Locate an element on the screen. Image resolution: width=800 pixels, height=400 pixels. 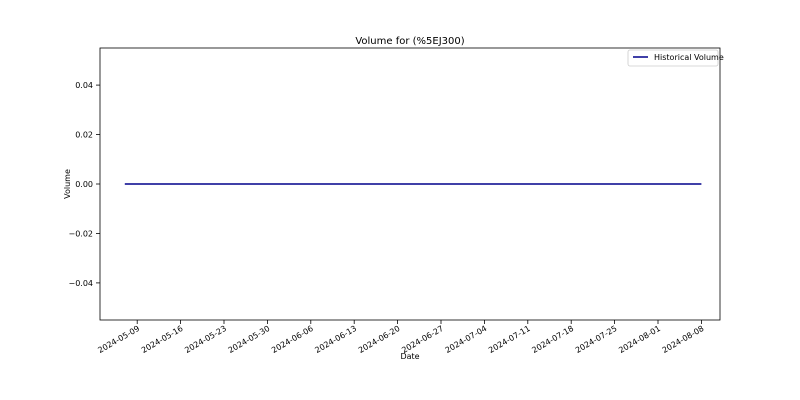
x-tick-label: 2024-07-11 is located at coordinates (509, 339).